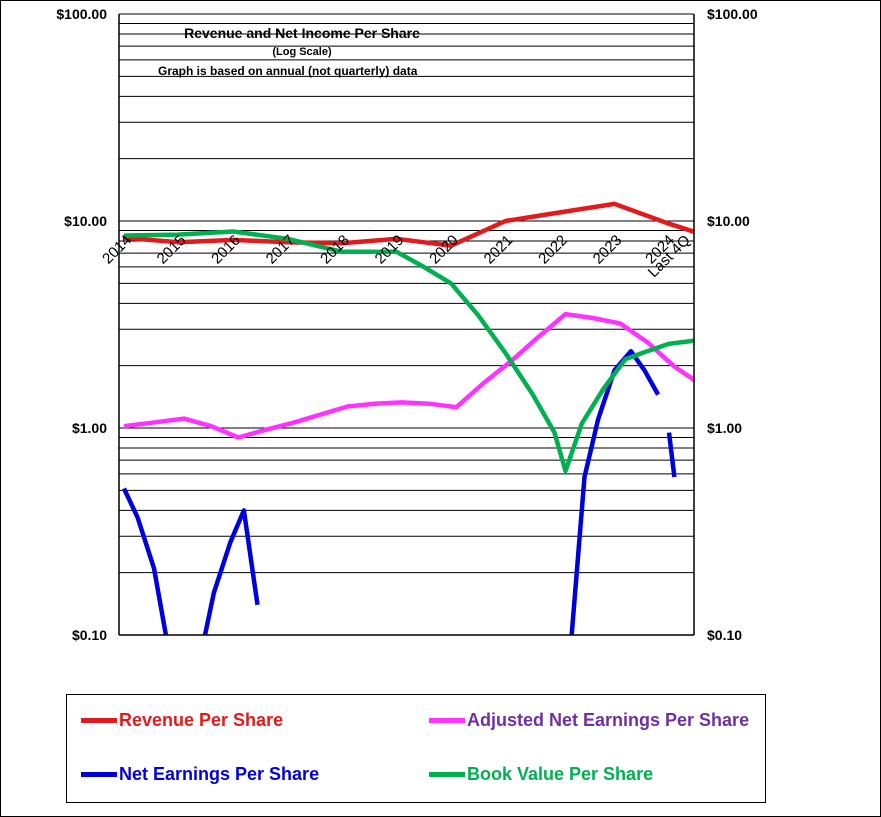 The height and width of the screenshot is (817, 881). I want to click on legend-label-book-value: Book Value Per Share, so click(560, 774).